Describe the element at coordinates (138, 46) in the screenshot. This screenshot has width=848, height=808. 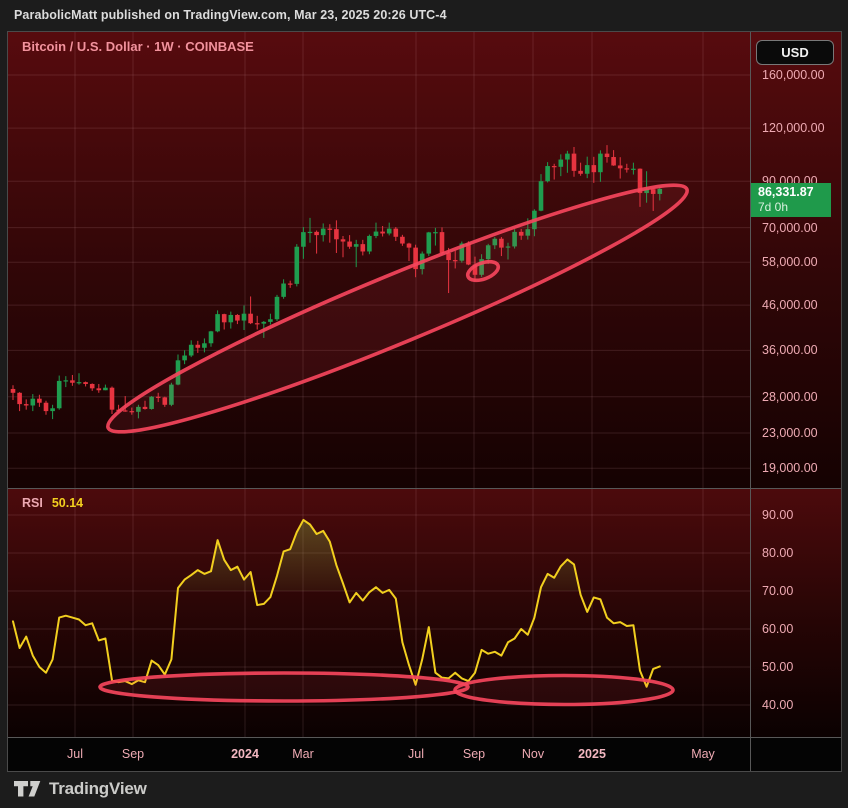
I see `symbol-legend: Bitcoin / U.S. Dollar · 1W · COINBASE` at that location.